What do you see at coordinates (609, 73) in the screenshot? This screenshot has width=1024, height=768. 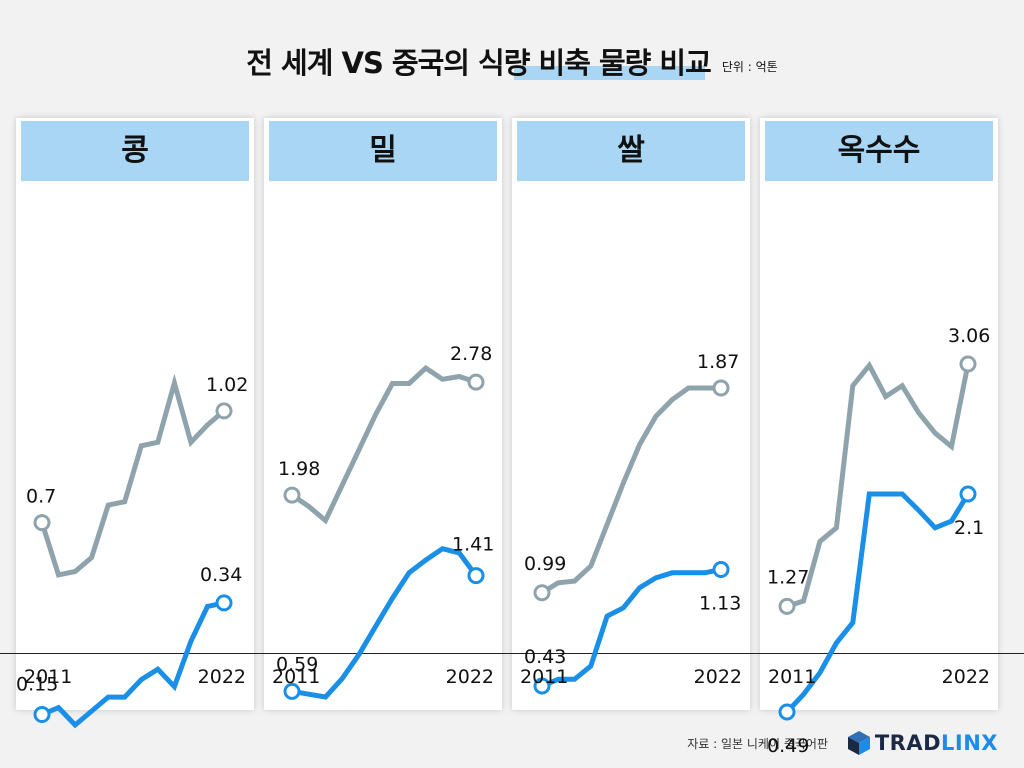 I see `title-highlight` at bounding box center [609, 73].